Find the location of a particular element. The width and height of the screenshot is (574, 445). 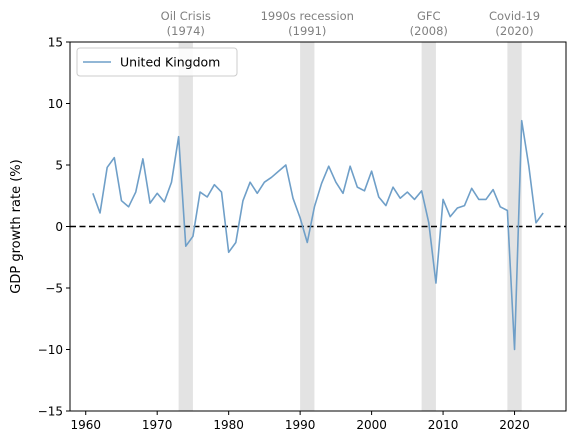

x-tick-label: 1990 is located at coordinates (300, 425).